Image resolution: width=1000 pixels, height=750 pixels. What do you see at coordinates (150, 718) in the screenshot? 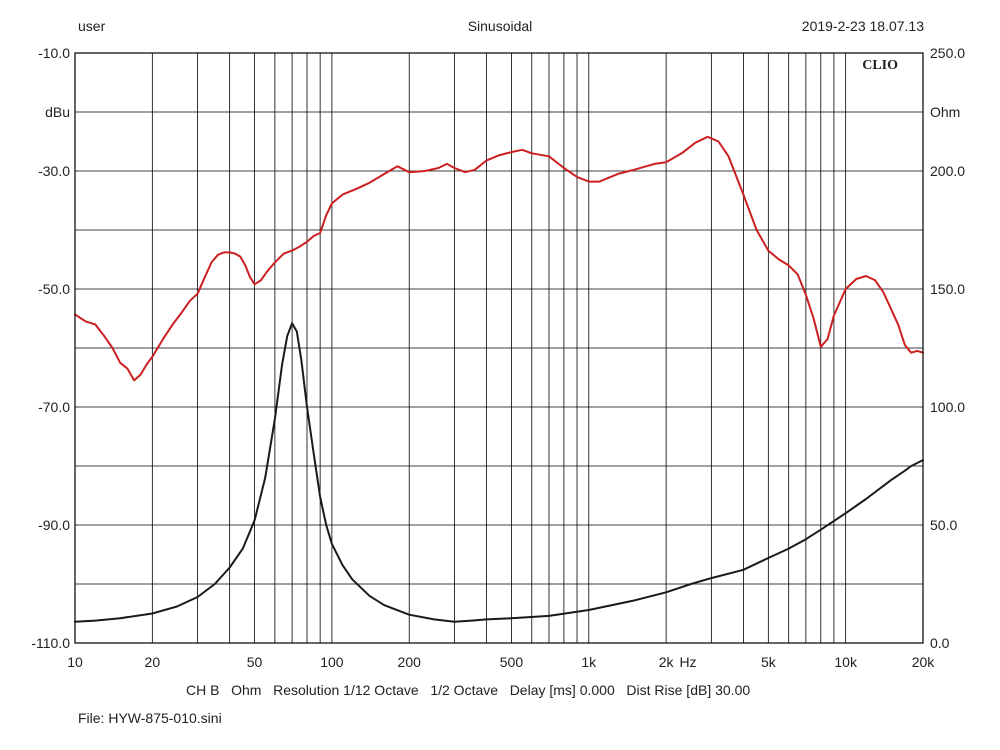
I see `footer-file: File: HYW-875-010.sini` at bounding box center [150, 718].